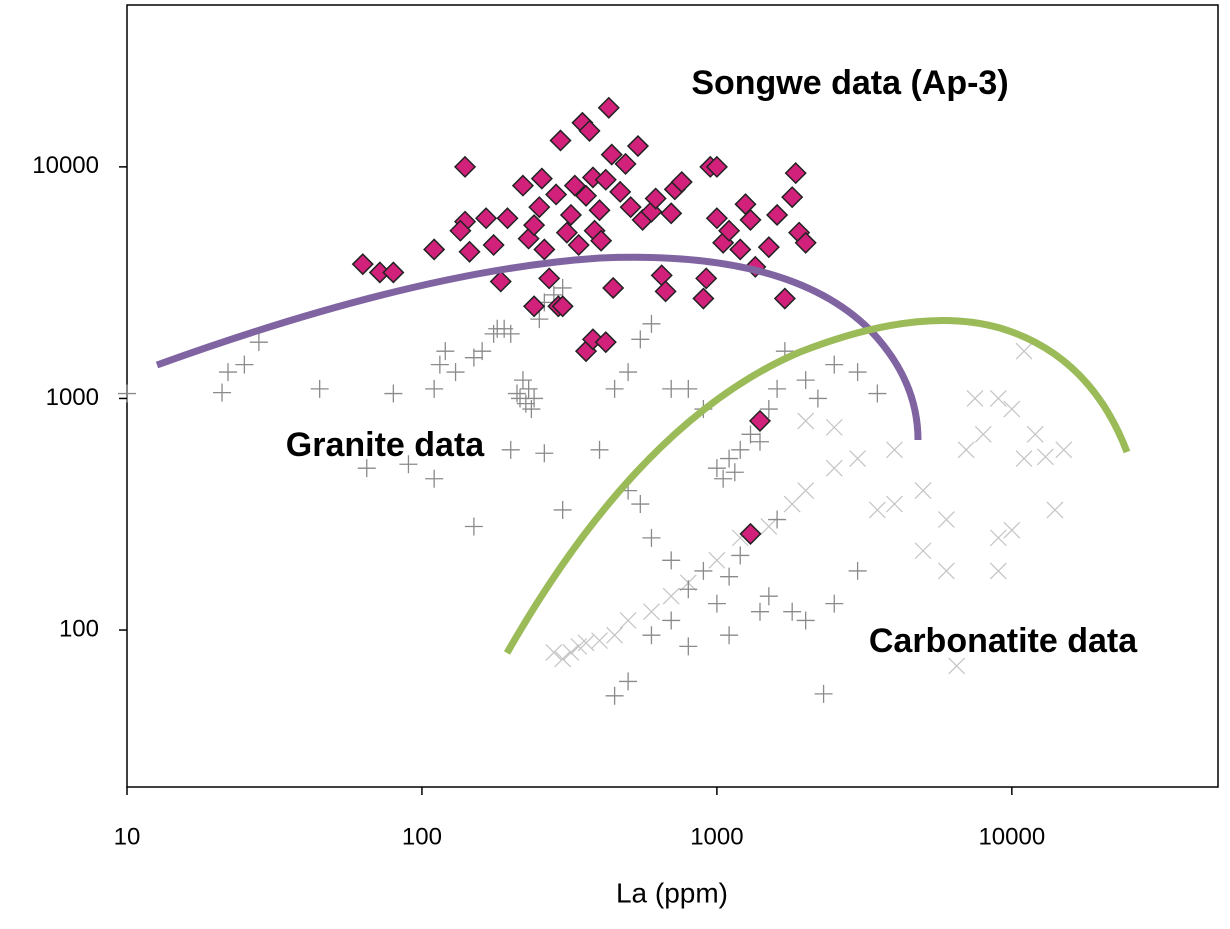  What do you see at coordinates (422, 836) in the screenshot?
I see `x-tick-label: 100` at bounding box center [422, 836].